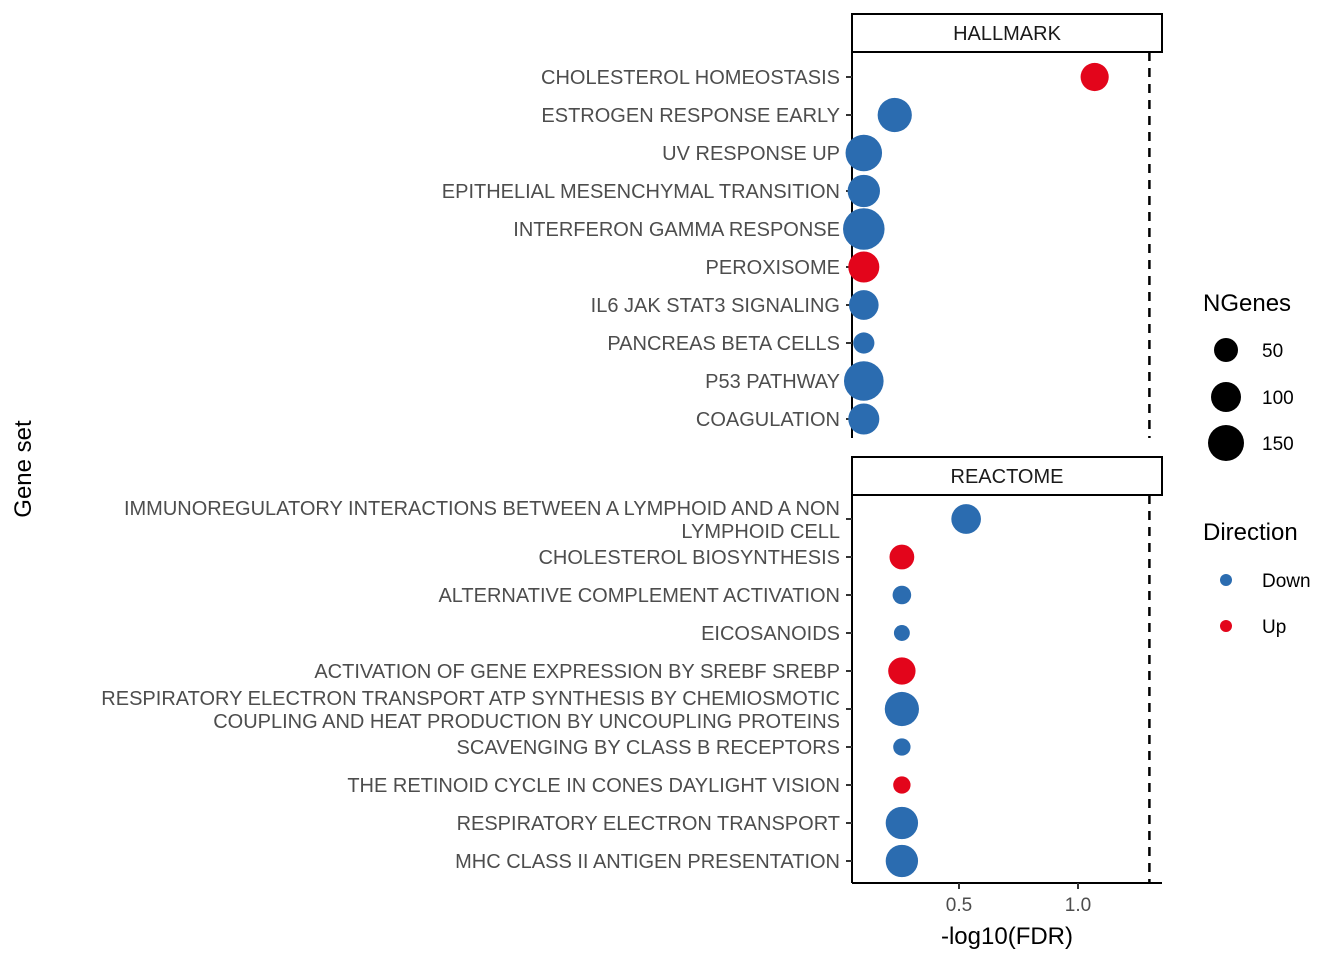 Image resolution: width=1344 pixels, height=960 pixels. Describe the element at coordinates (772, 382) in the screenshot. I see `y-tick-label: P53 PATHWAY` at that location.